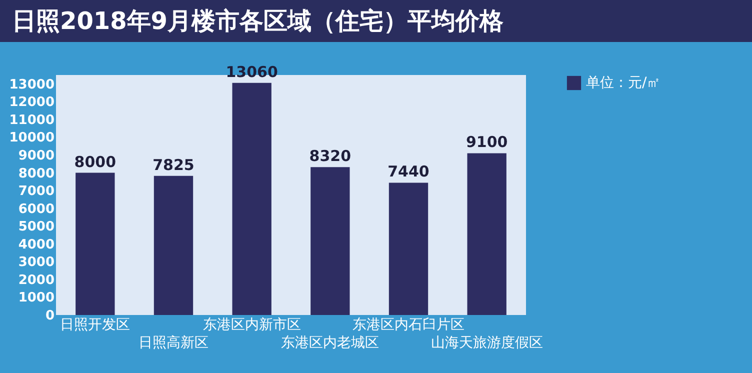 This screenshot has width=752, height=373. Describe the element at coordinates (173, 165) in the screenshot. I see `data-label: 7825` at that location.